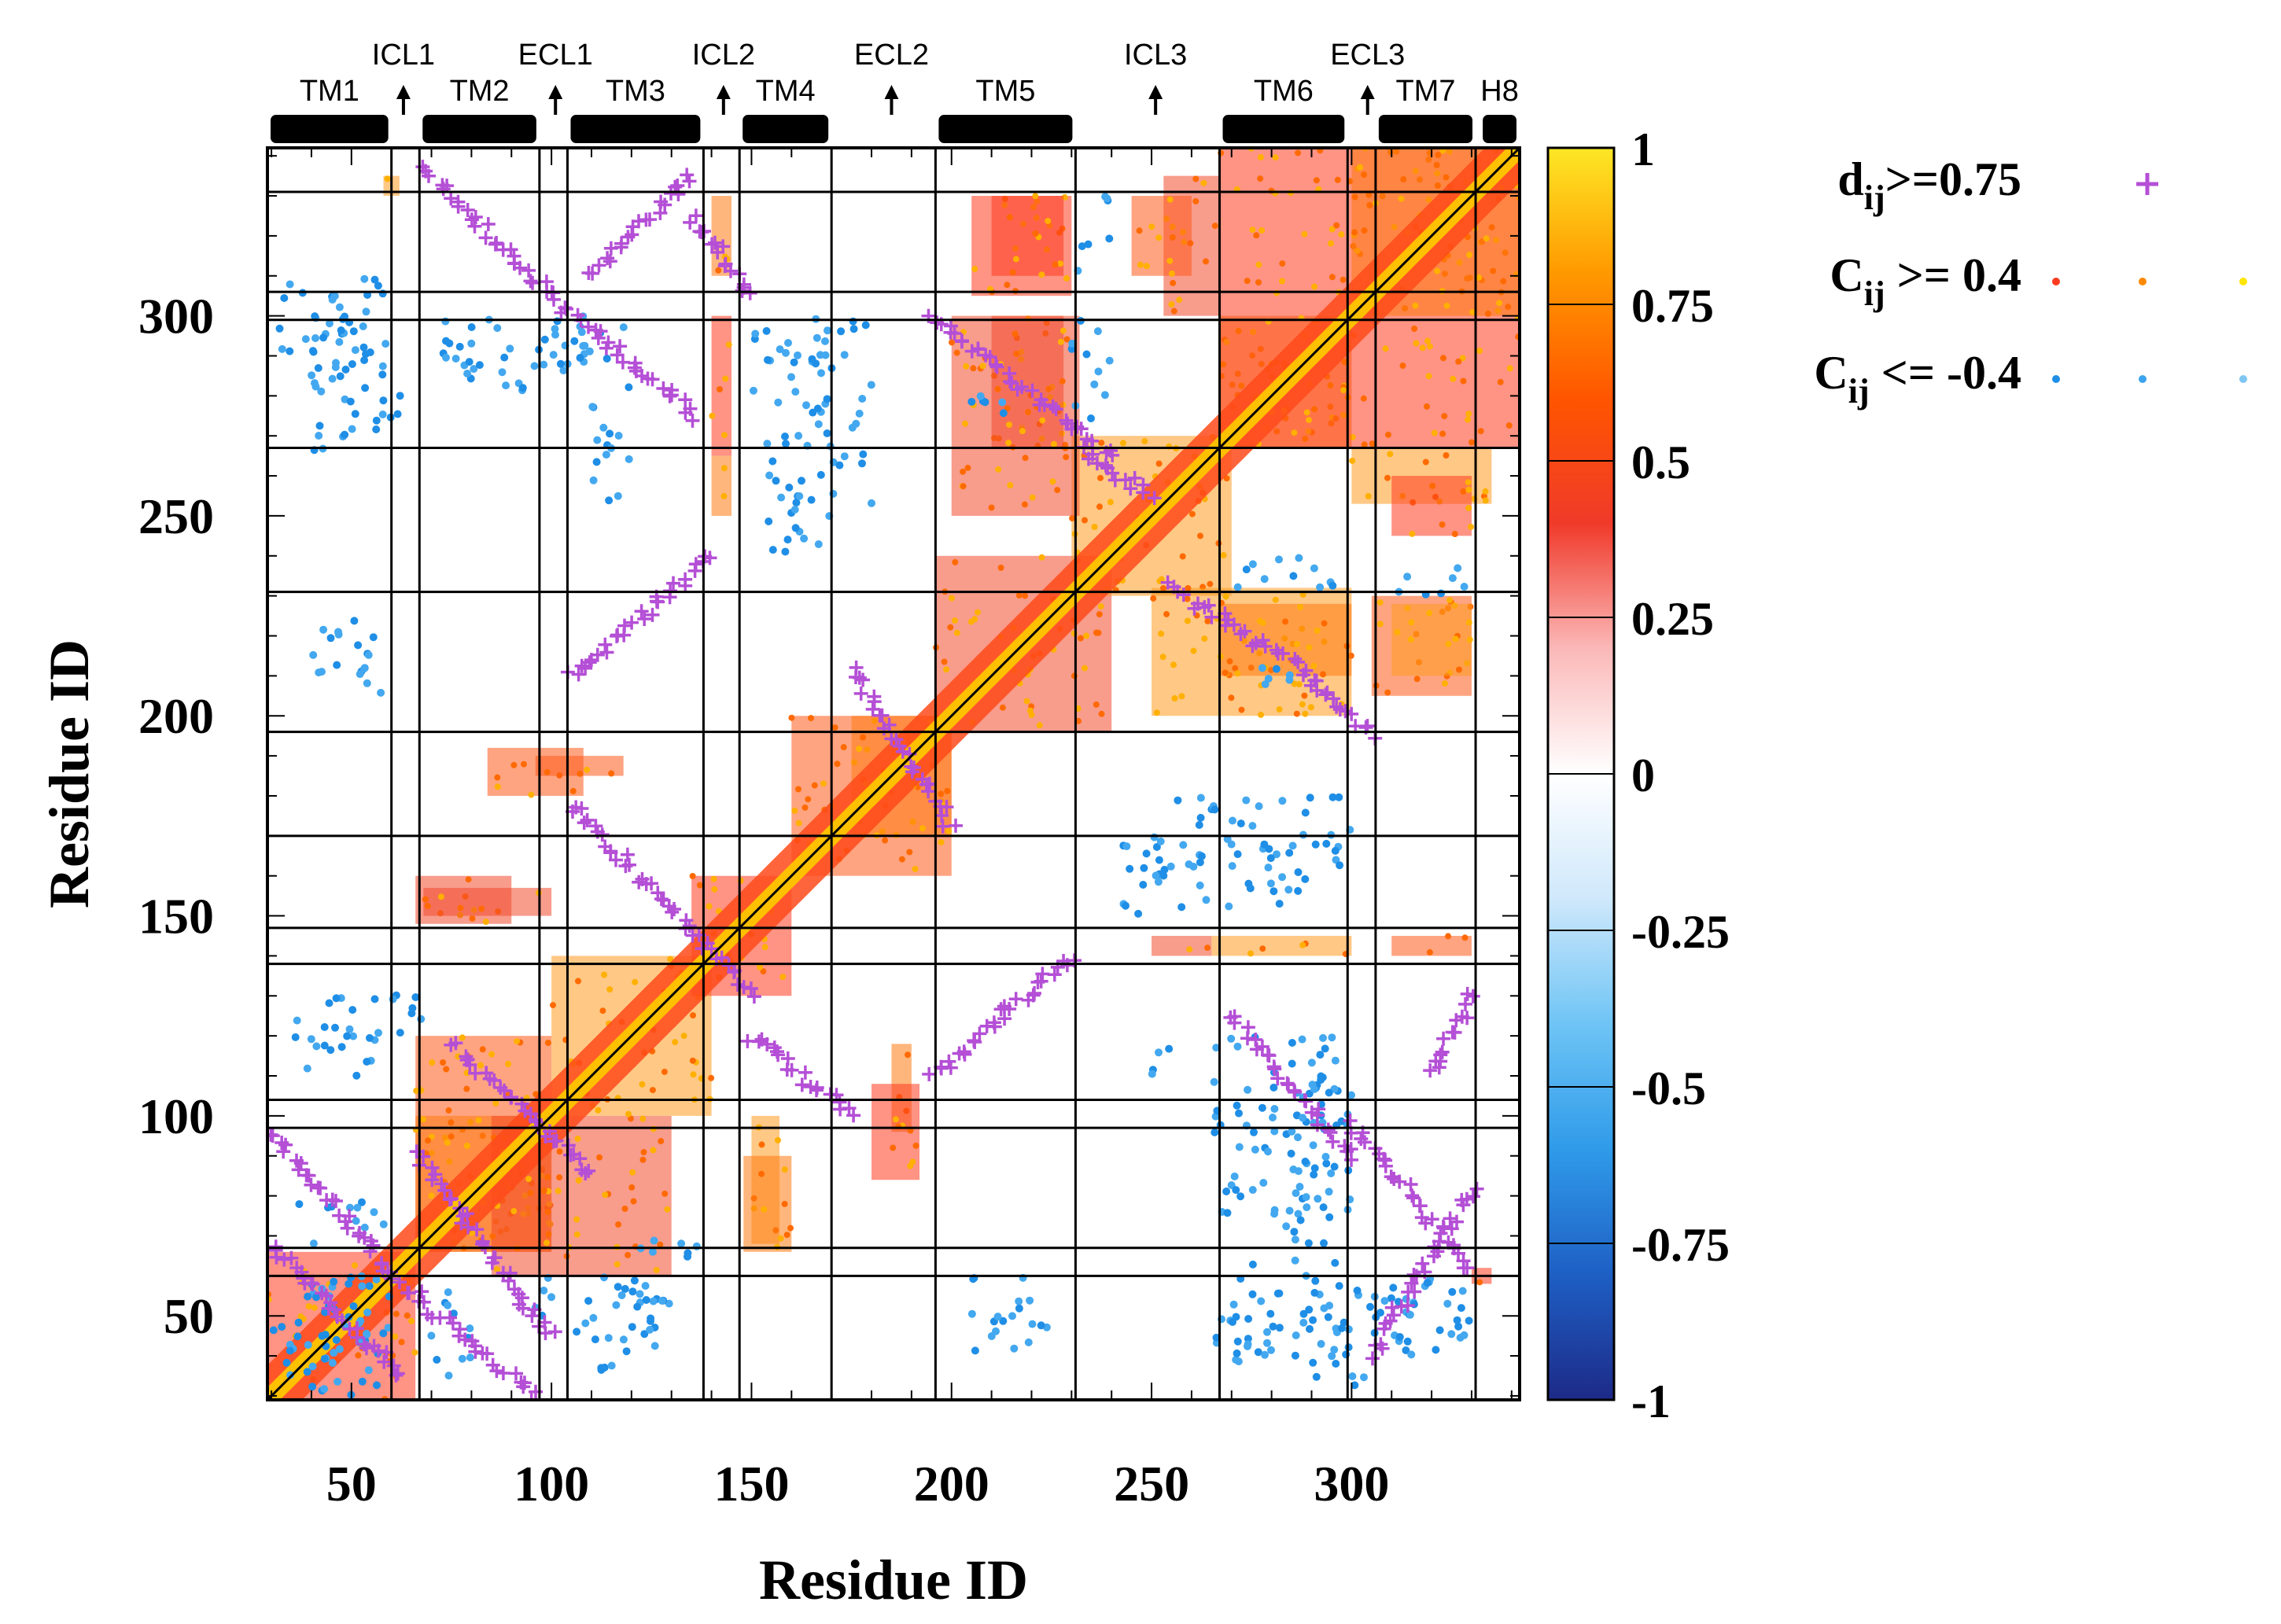 This screenshot has height=1624, width=2281. What do you see at coordinates (1681, 1245) in the screenshot?
I see `colorbar-tick-label: -0.75` at bounding box center [1681, 1245].